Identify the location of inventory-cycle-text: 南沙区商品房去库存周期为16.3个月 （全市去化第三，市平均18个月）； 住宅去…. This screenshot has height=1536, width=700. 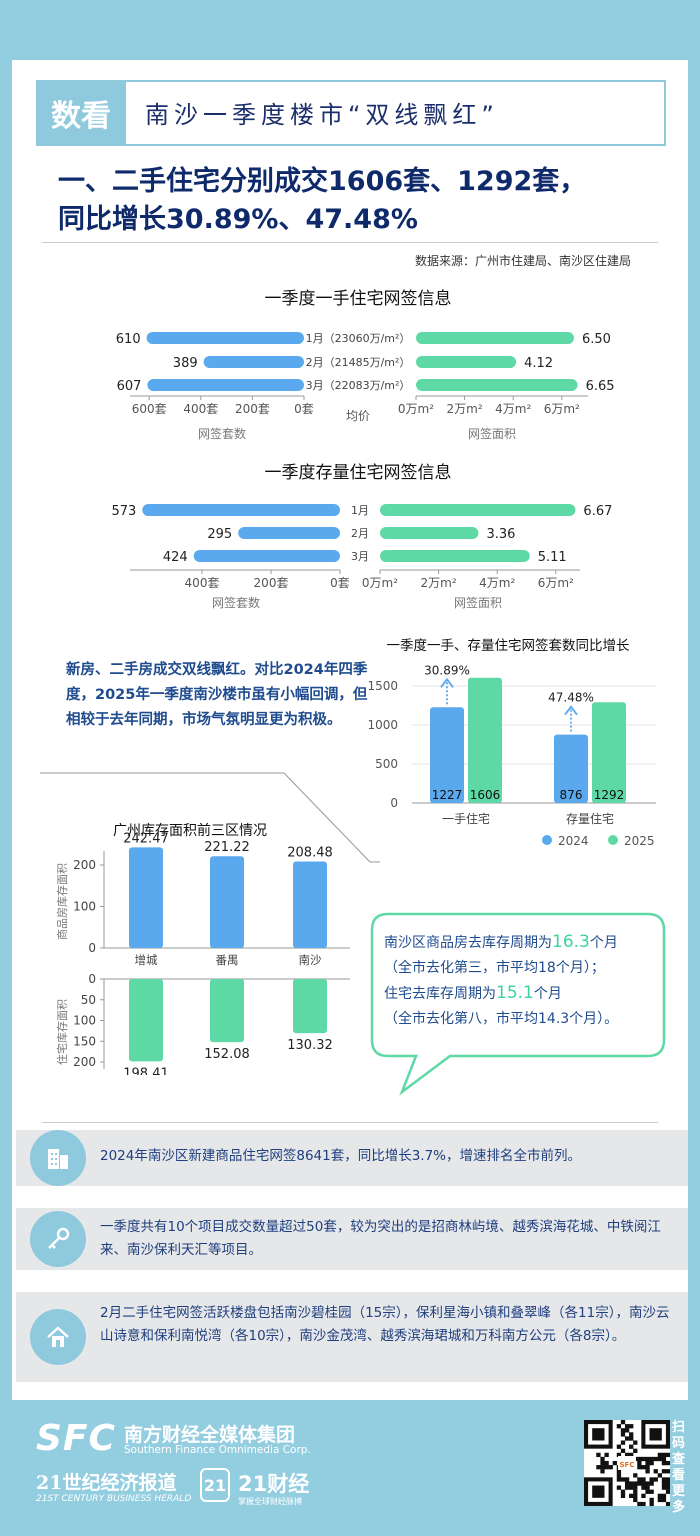
(501, 979).